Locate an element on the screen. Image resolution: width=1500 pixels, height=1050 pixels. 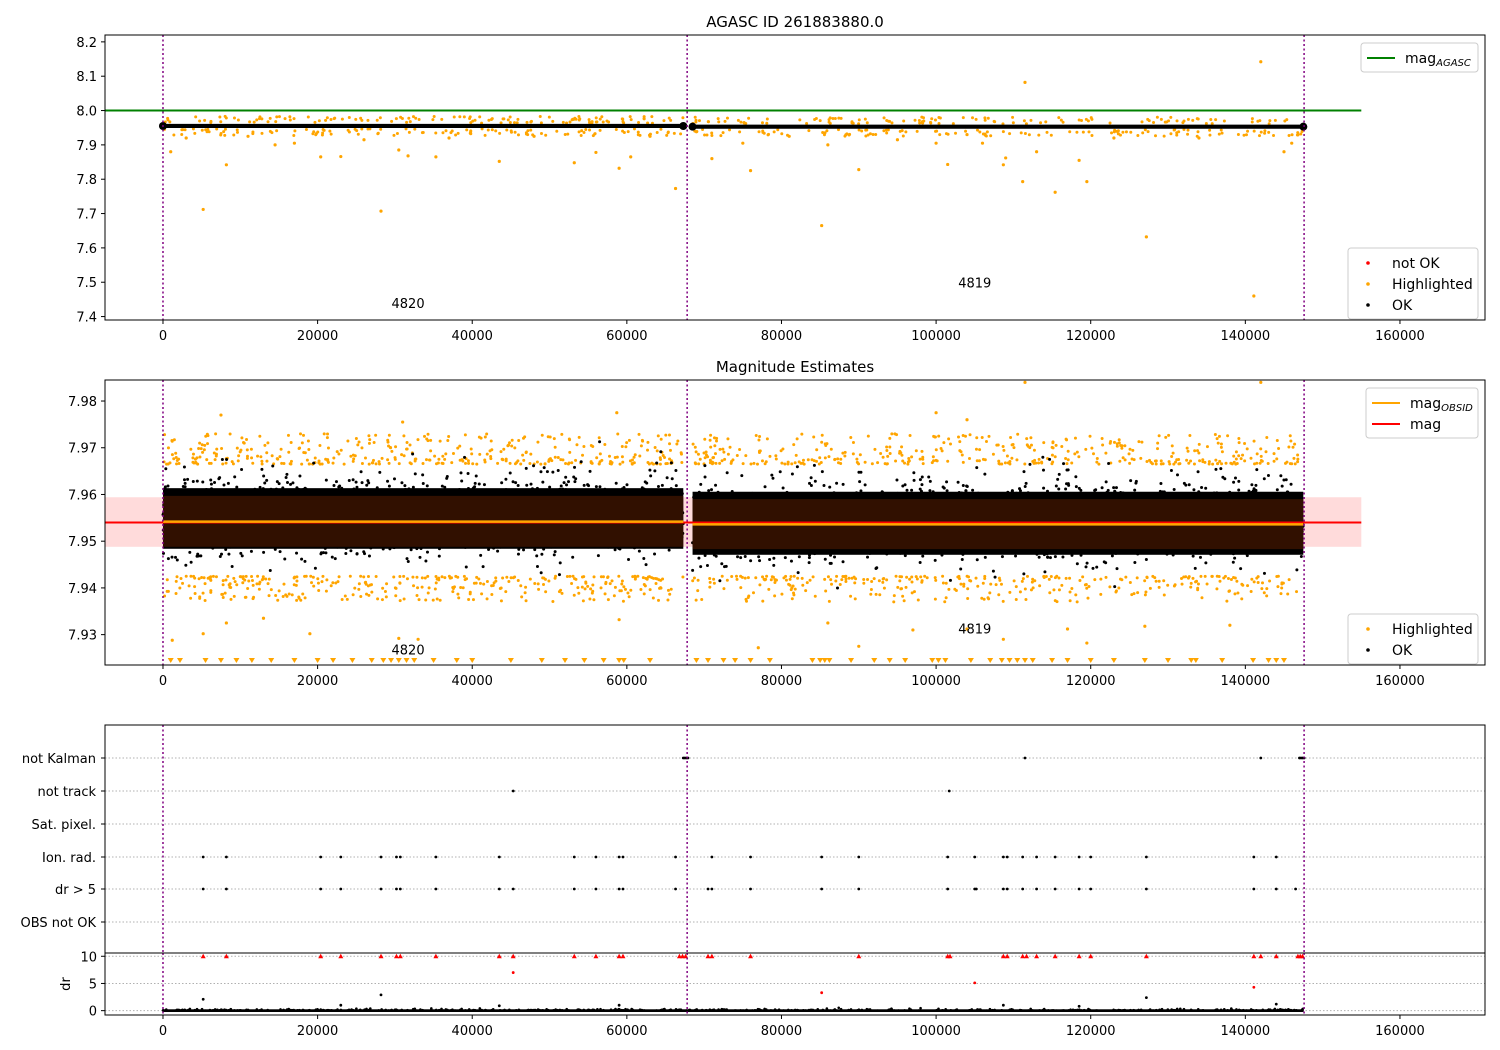
y-tick-label: 7.6 is located at coordinates (86, 249).